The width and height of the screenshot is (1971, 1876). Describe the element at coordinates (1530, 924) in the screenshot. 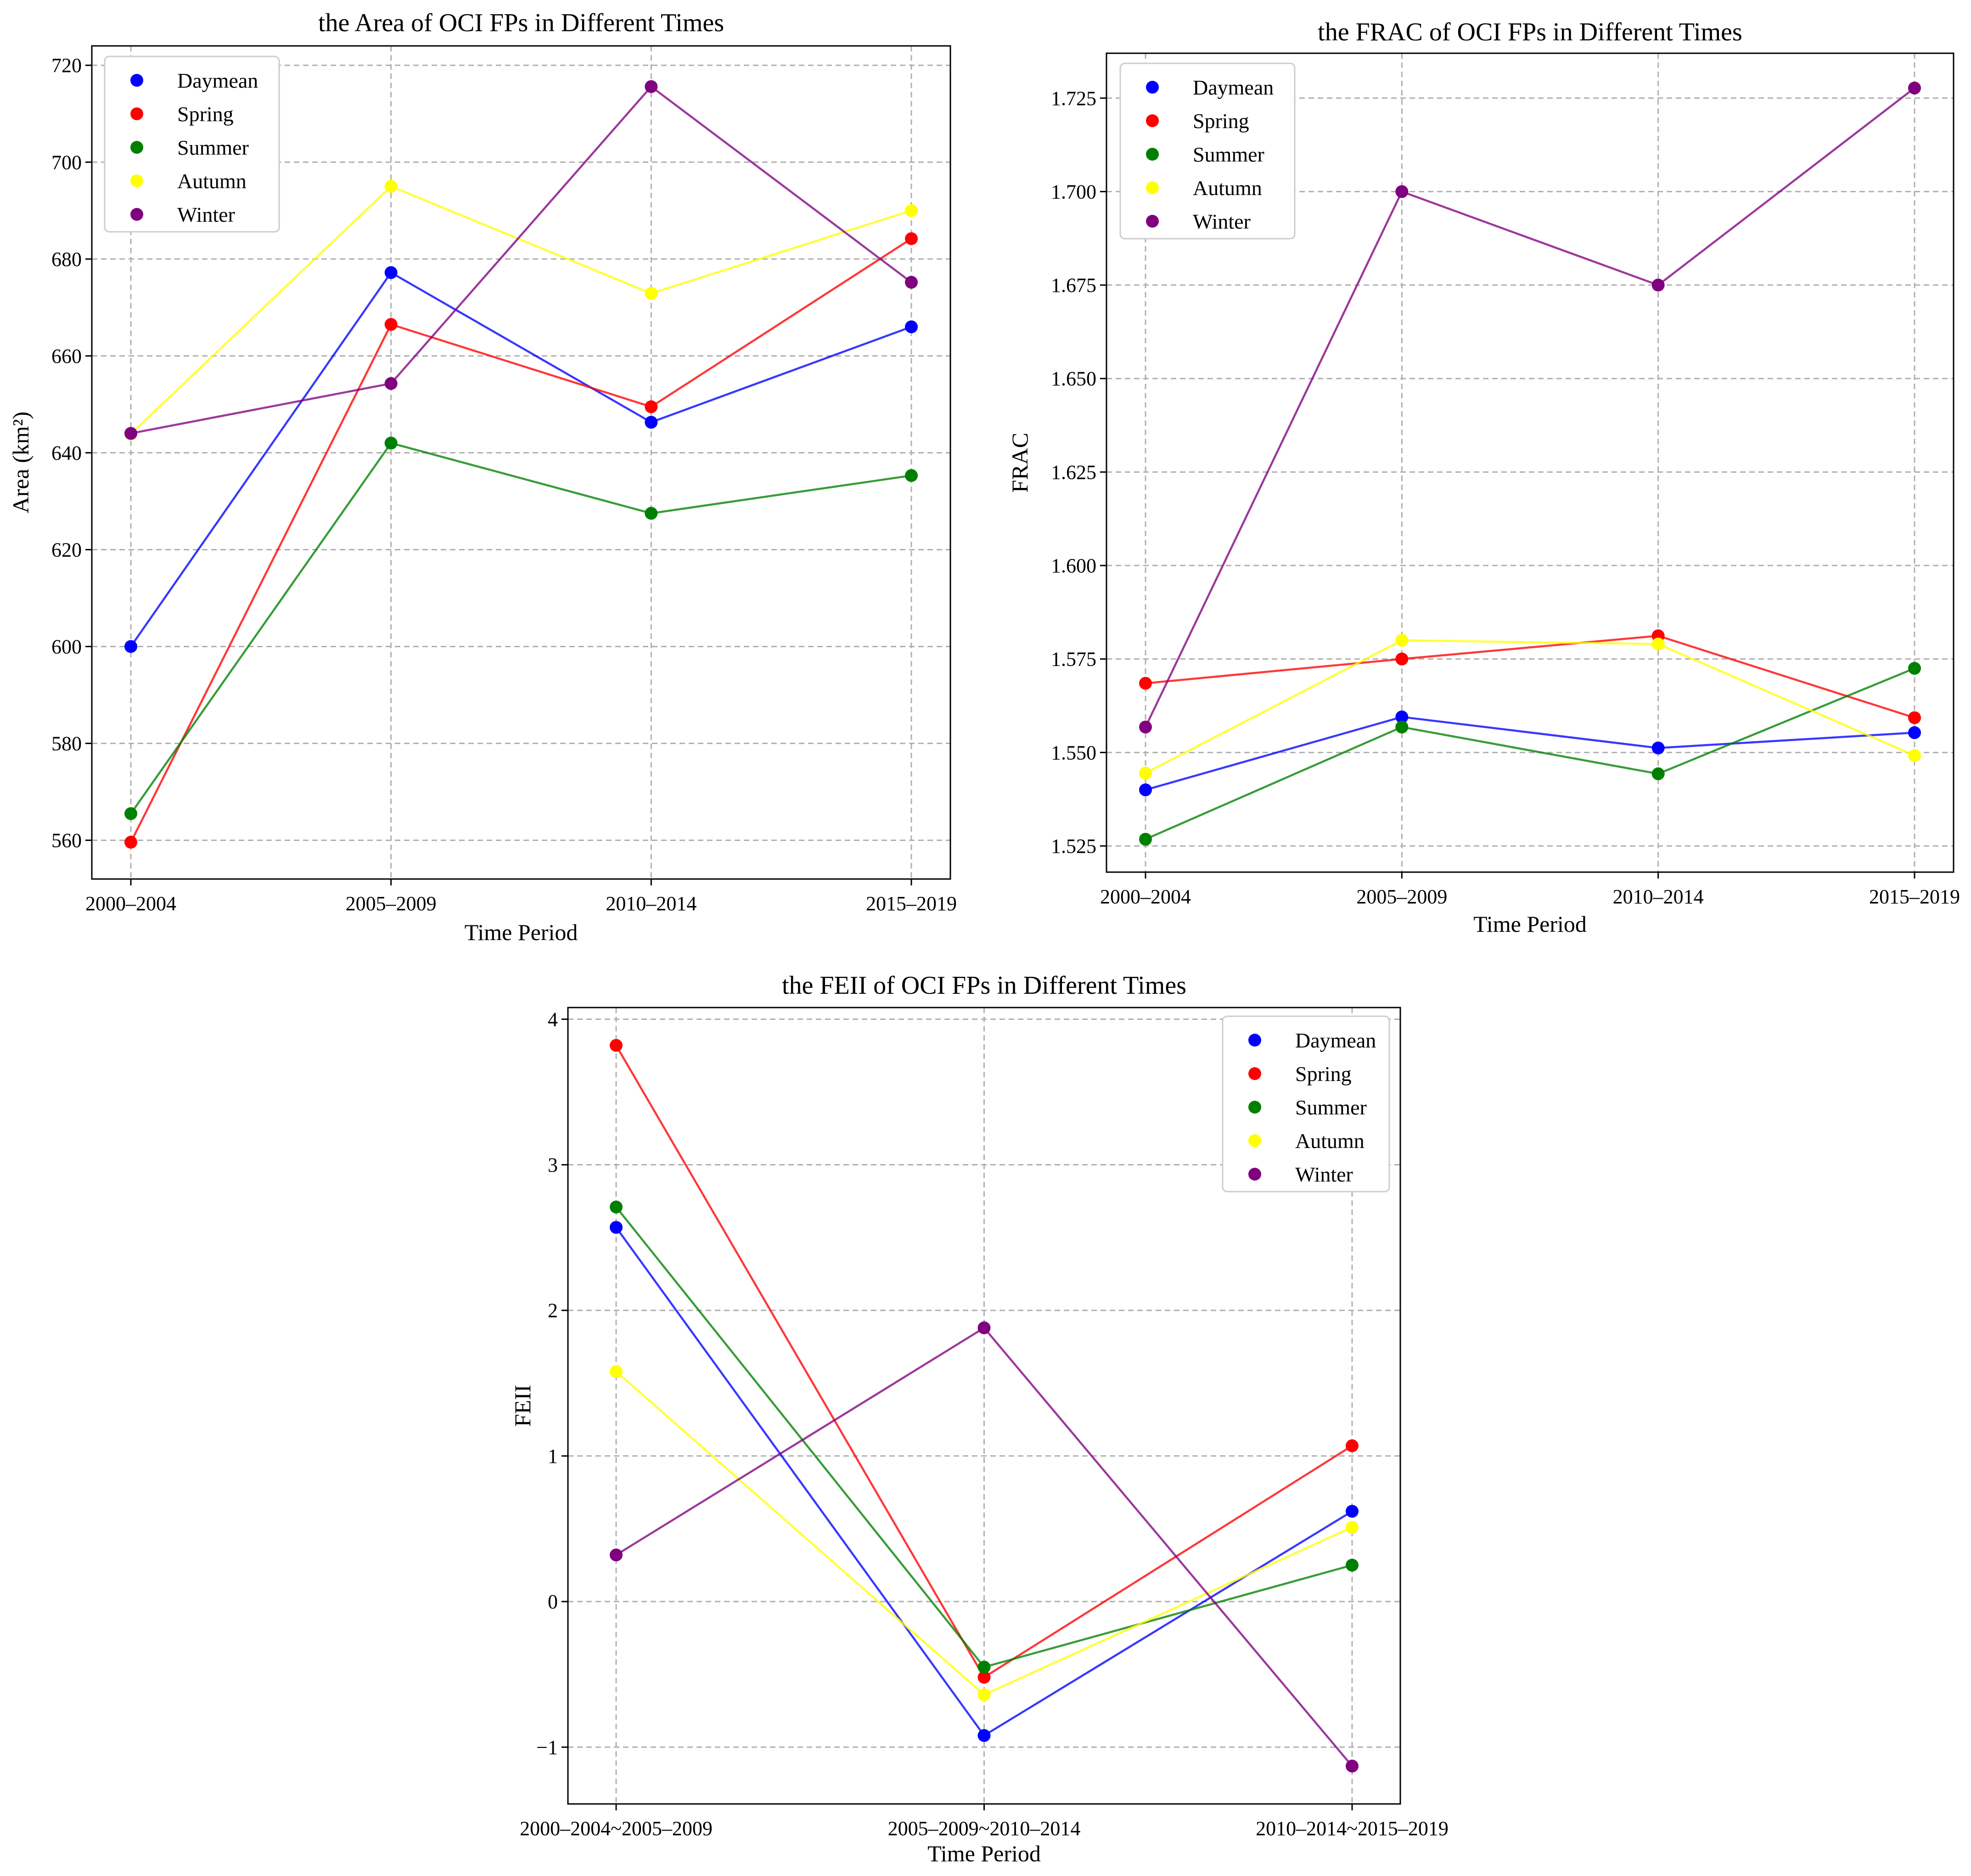

I see `frac-x-axis-label: Time Period` at that location.